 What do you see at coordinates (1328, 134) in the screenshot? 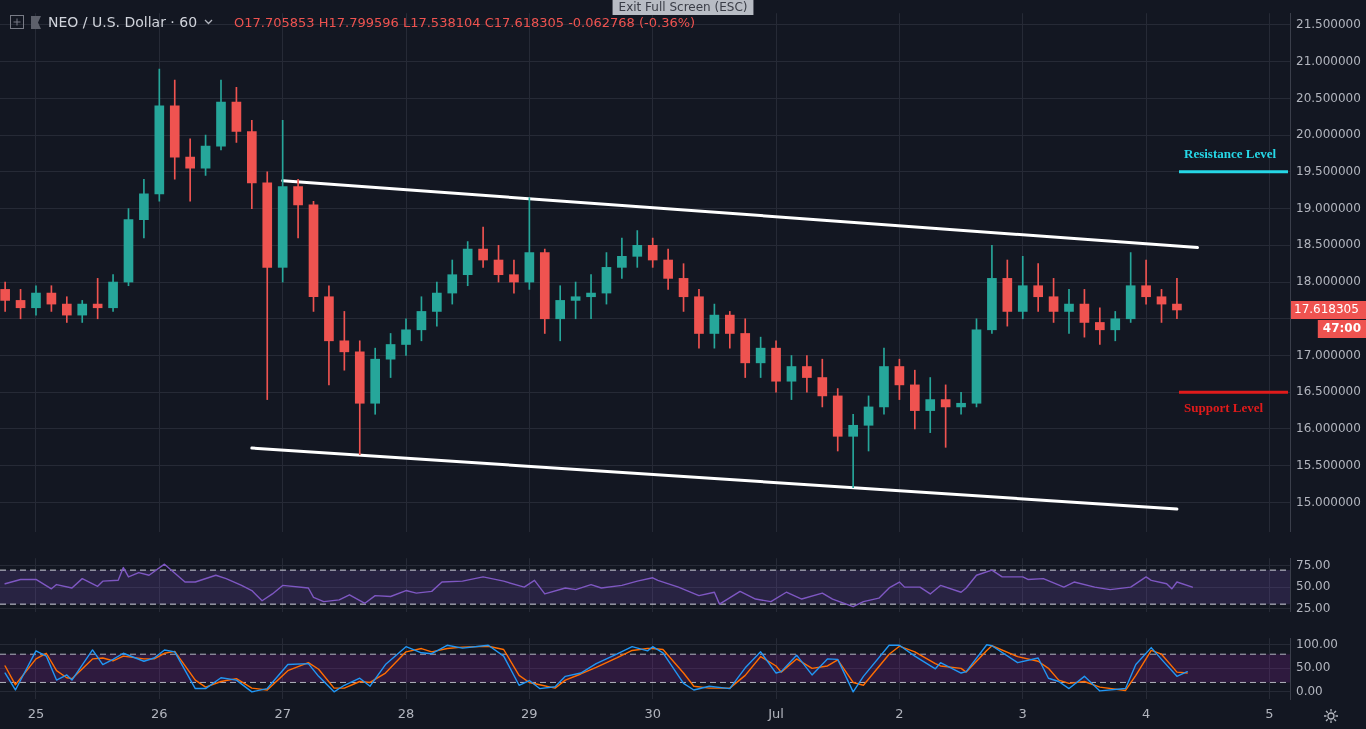
I see `y-tick-label: 20.000000` at bounding box center [1328, 134].